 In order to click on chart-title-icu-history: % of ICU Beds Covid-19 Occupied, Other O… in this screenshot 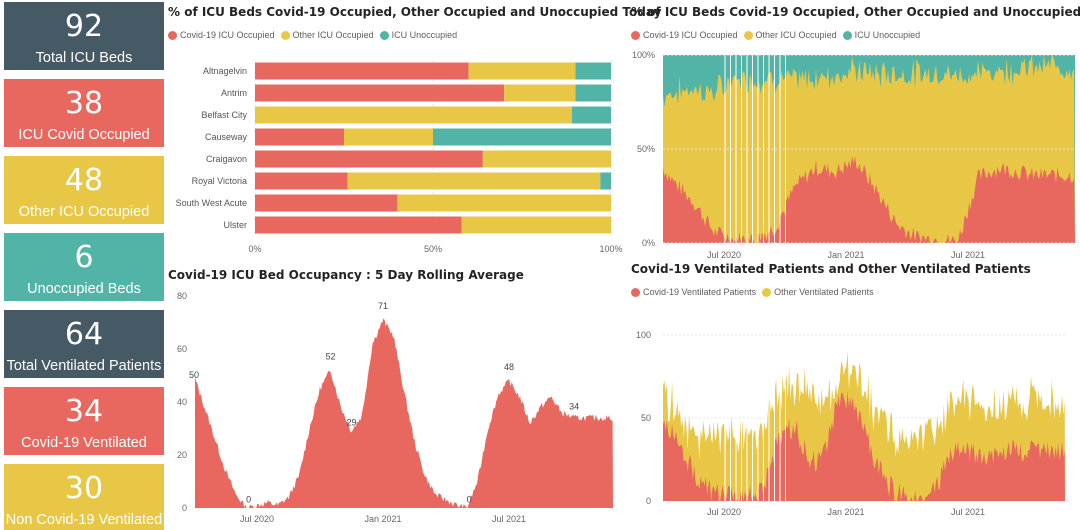, I will do `click(855, 12)`.